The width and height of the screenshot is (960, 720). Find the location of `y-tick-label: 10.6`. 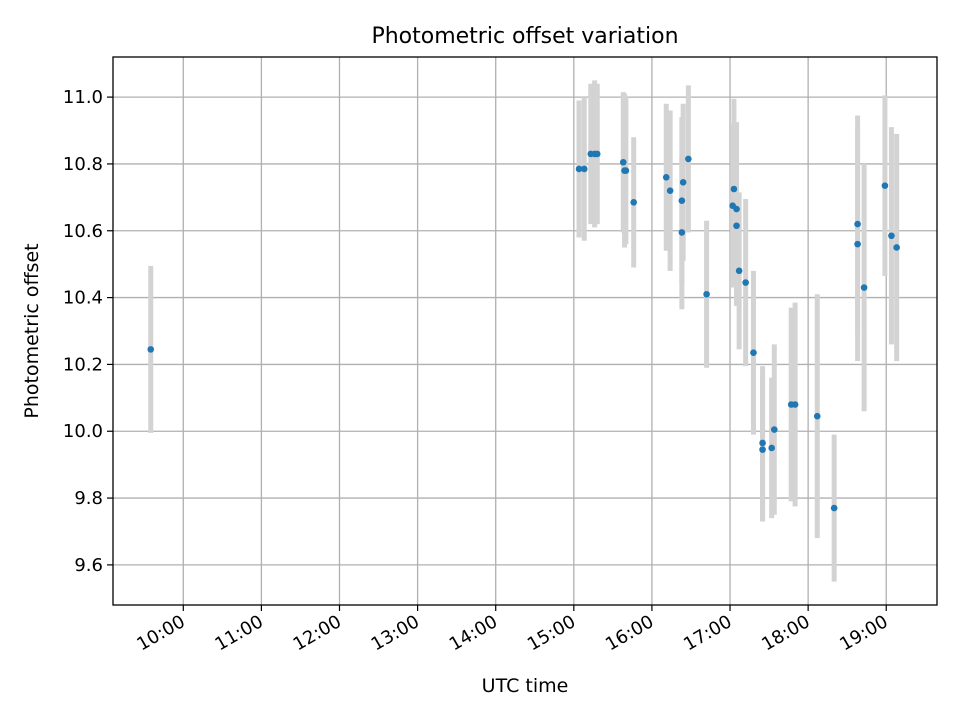

y-tick-label: 10.6 is located at coordinates (83, 231).